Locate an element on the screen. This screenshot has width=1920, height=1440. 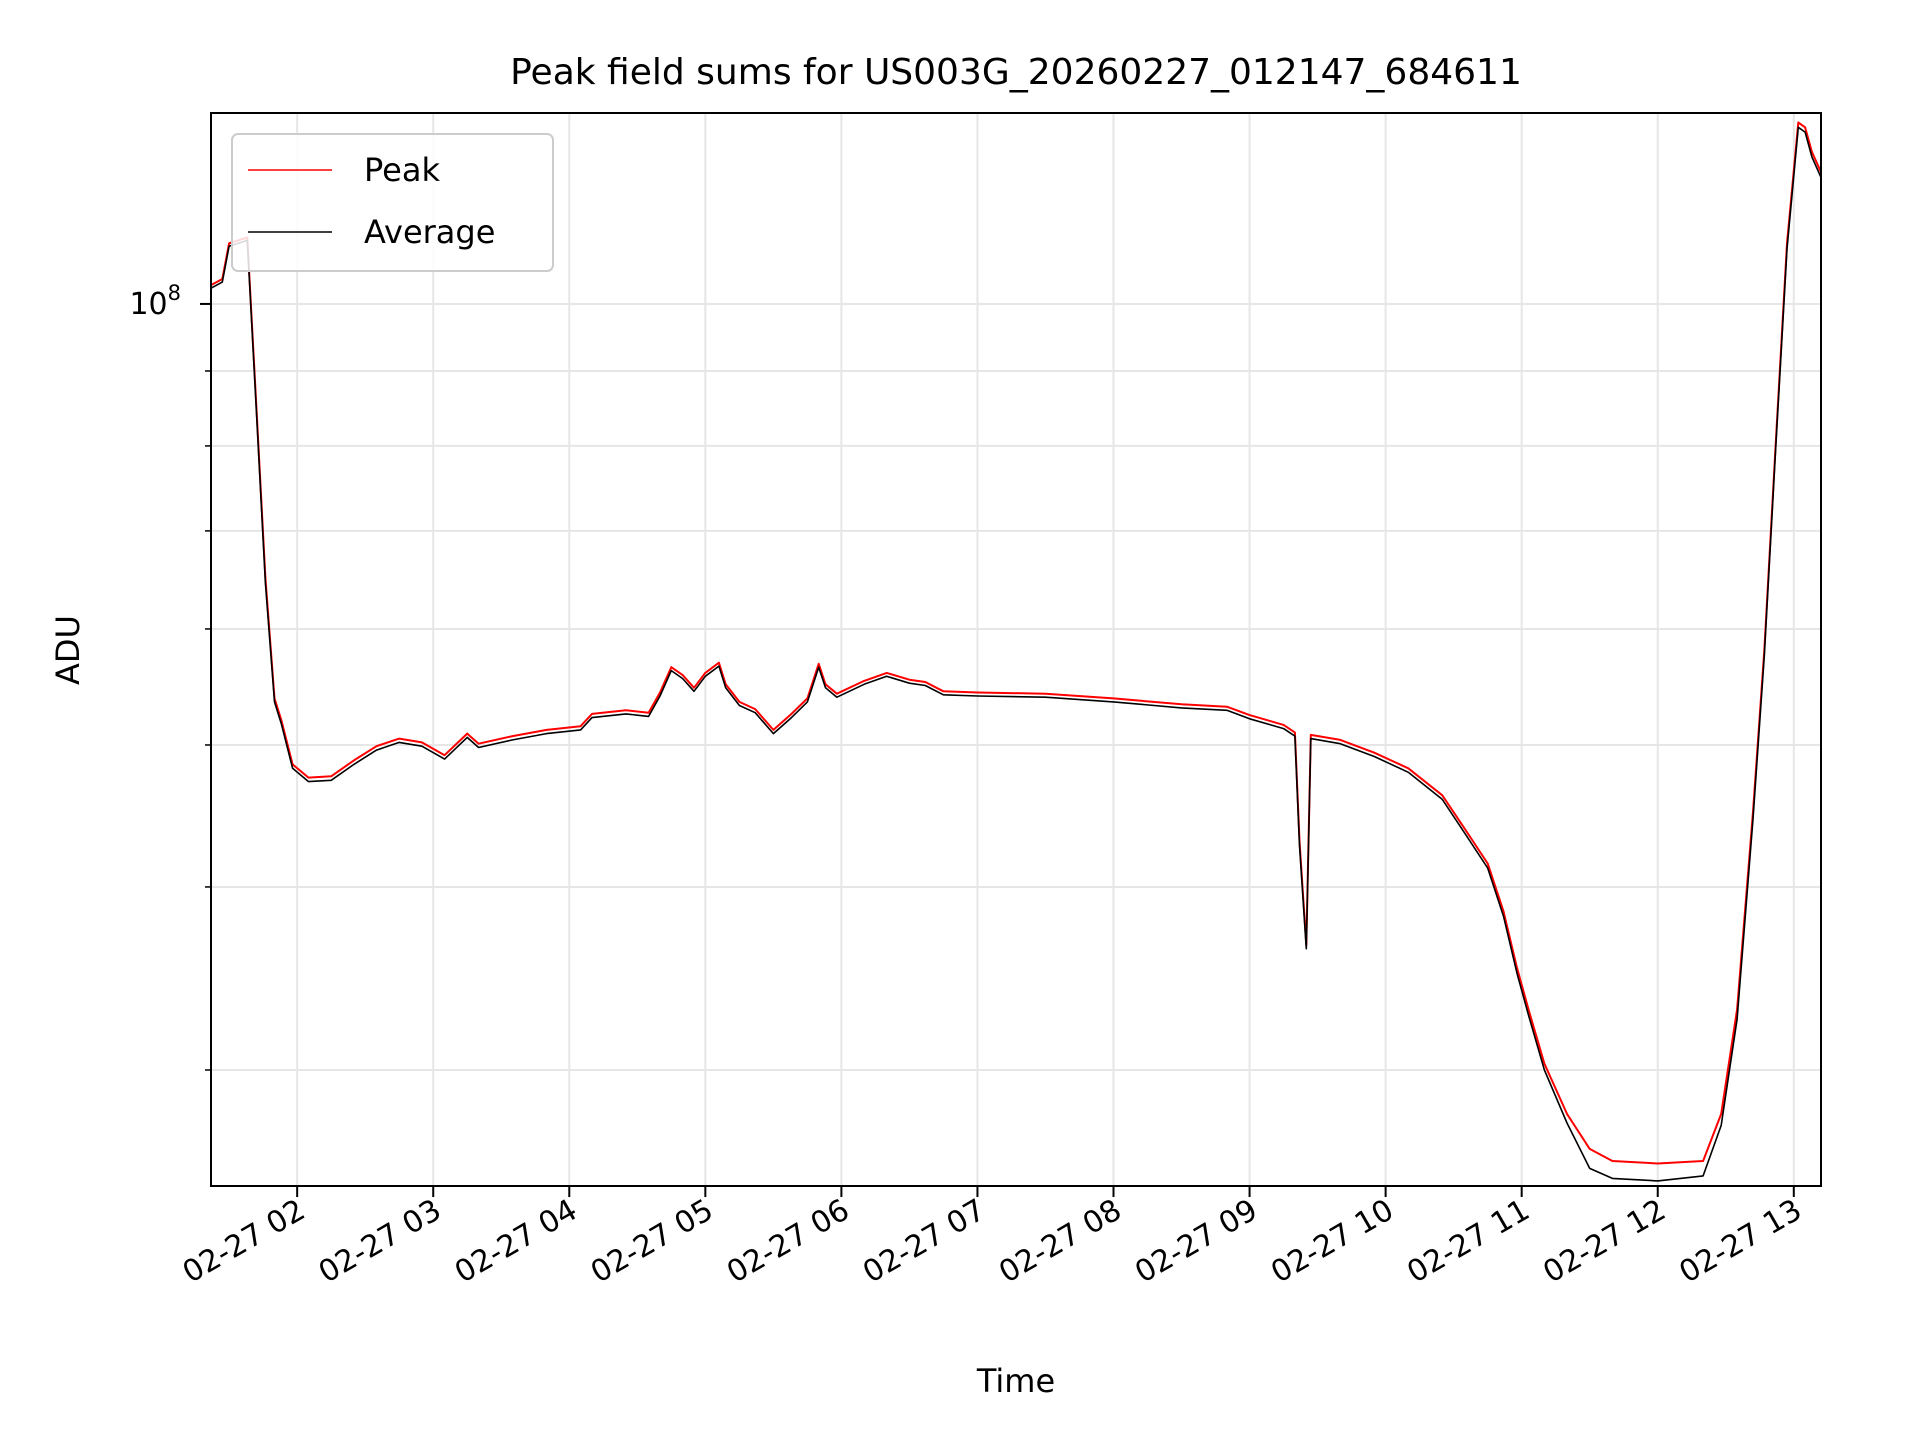
legend: Peak Average is located at coordinates (392, 202).